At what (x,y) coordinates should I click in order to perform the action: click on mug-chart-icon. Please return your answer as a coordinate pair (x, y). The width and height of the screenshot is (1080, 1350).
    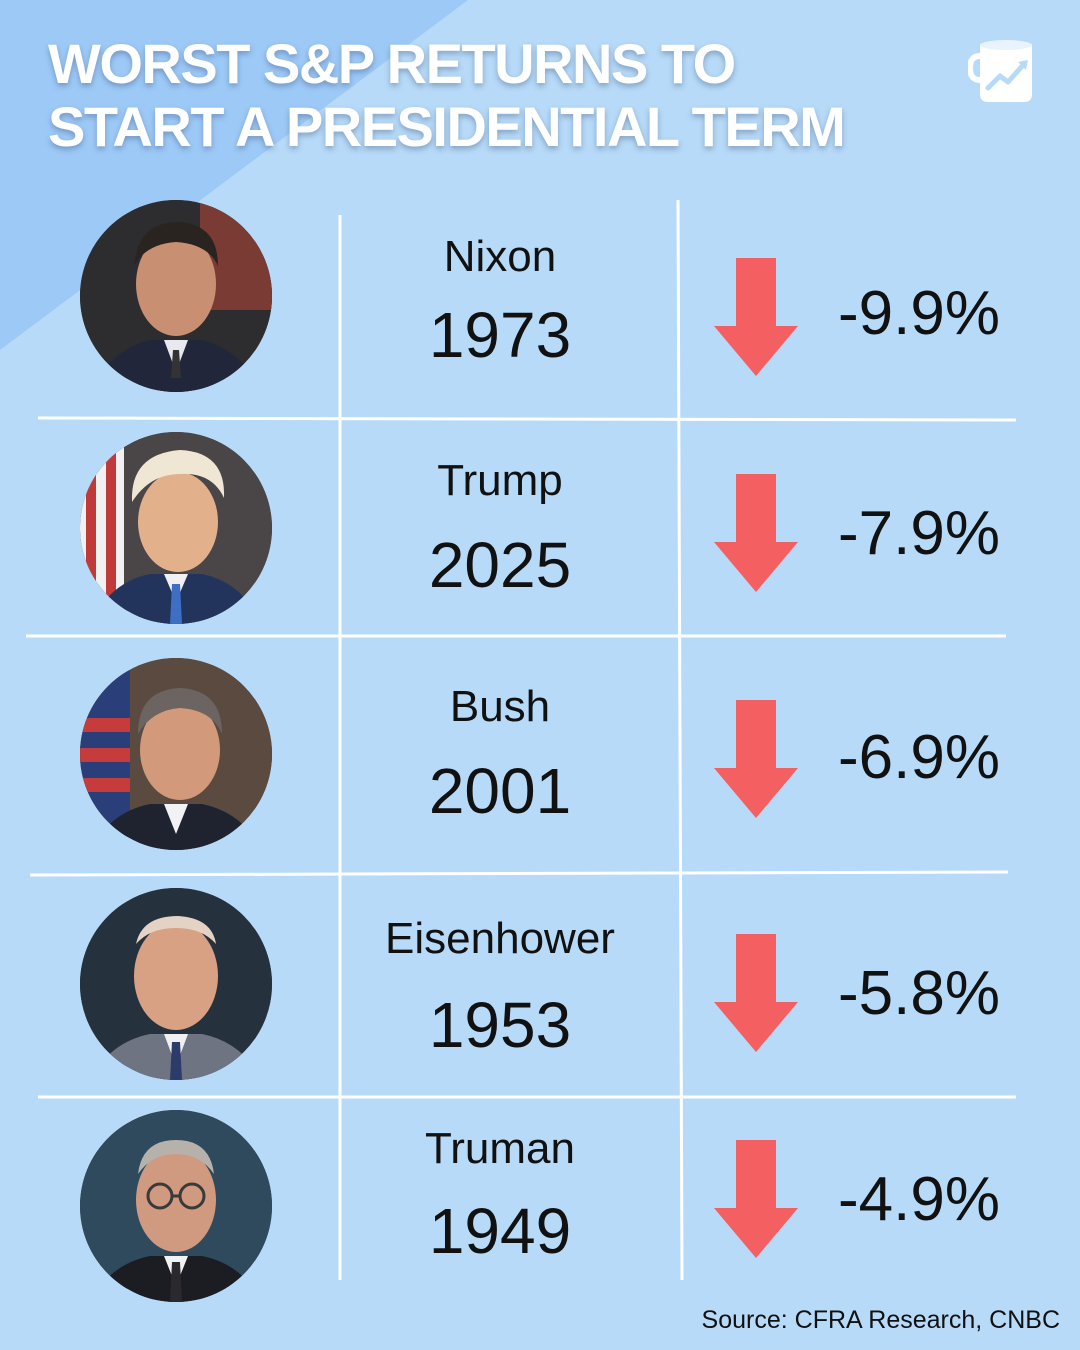
    Looking at the image, I should click on (1005, 71).